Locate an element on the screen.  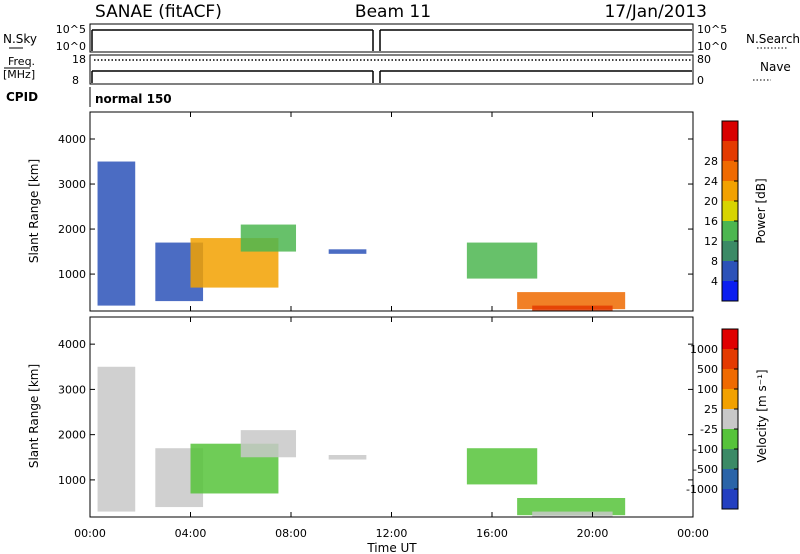
nsky-hi: 10^5 is located at coordinates (71, 29).